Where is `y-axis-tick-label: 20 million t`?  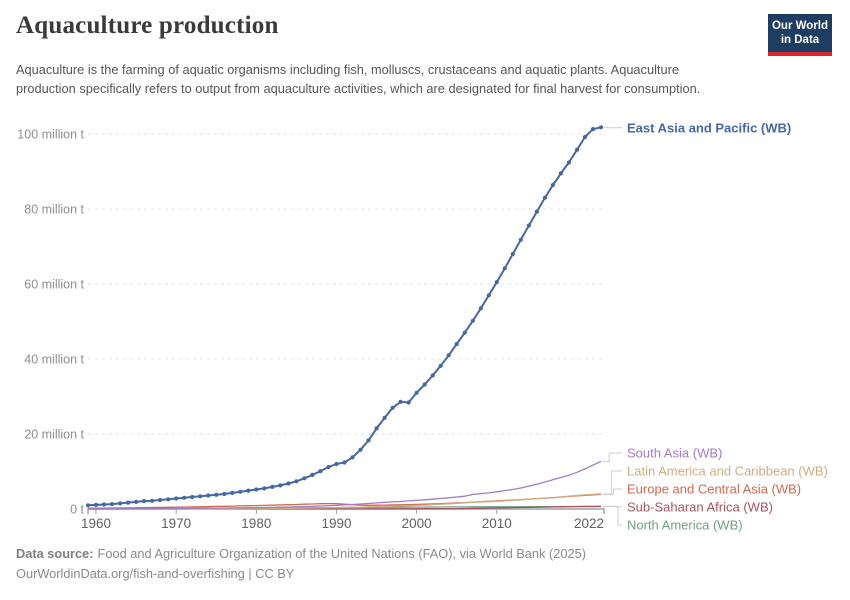 y-axis-tick-label: 20 million t is located at coordinates (54, 435).